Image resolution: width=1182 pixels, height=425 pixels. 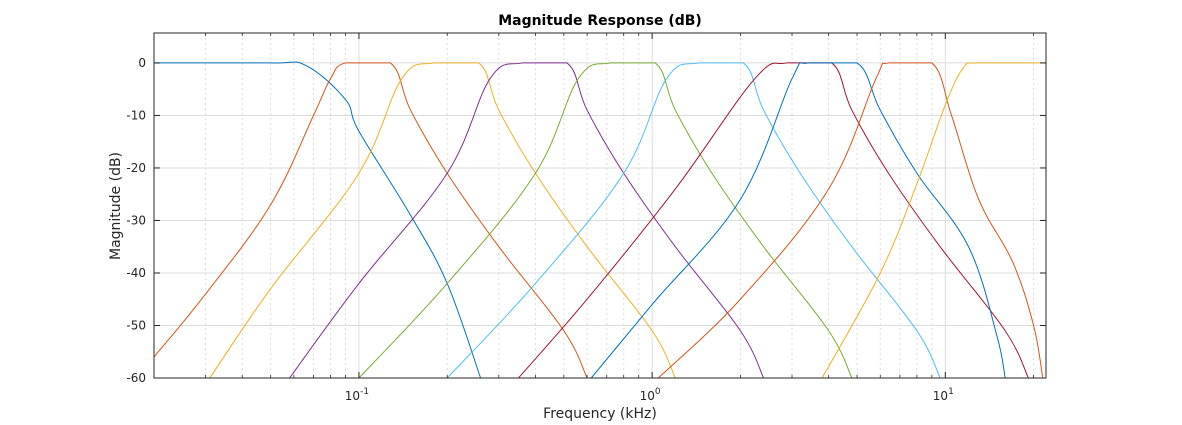 What do you see at coordinates (136, 325) in the screenshot?
I see `y-tick-label: -50` at bounding box center [136, 325].